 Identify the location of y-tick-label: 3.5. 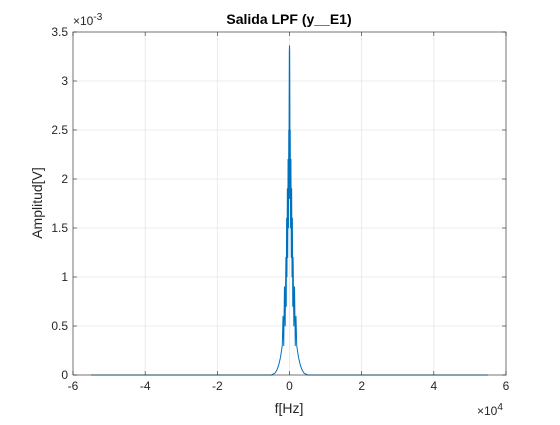
(59, 32).